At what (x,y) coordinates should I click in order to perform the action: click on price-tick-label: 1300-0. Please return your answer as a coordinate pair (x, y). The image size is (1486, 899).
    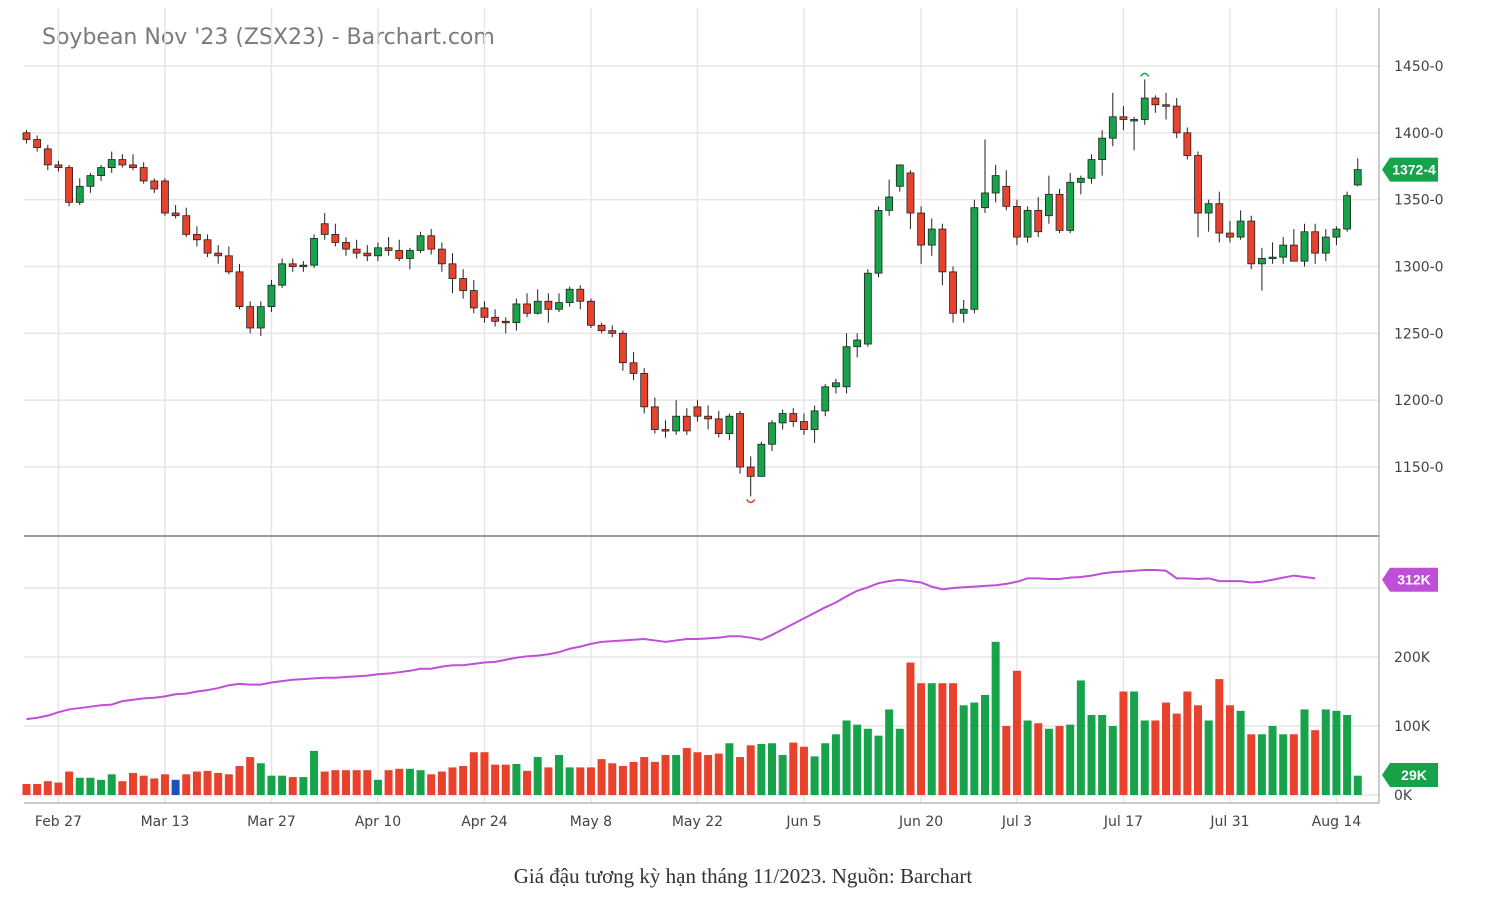
    Looking at the image, I should click on (1419, 268).